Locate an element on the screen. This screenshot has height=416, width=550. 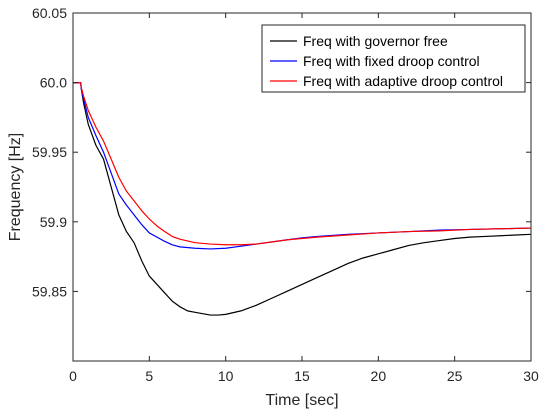
y-tick-label: 59.95 is located at coordinates (49, 152).